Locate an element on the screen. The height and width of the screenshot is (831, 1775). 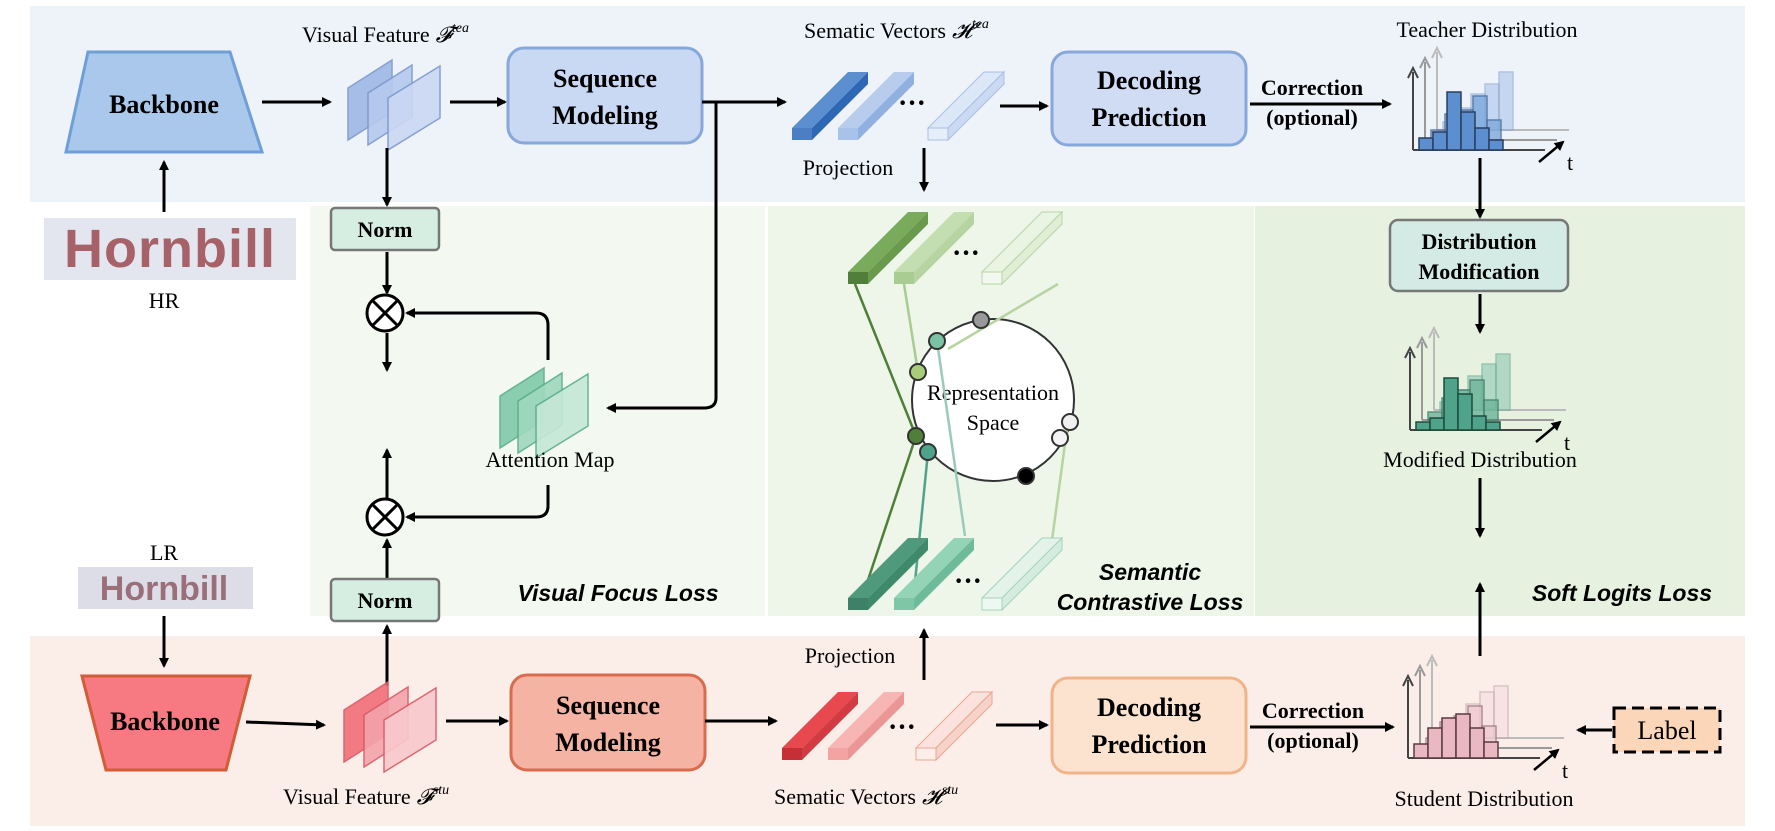
representation-points is located at coordinates (993, 398).